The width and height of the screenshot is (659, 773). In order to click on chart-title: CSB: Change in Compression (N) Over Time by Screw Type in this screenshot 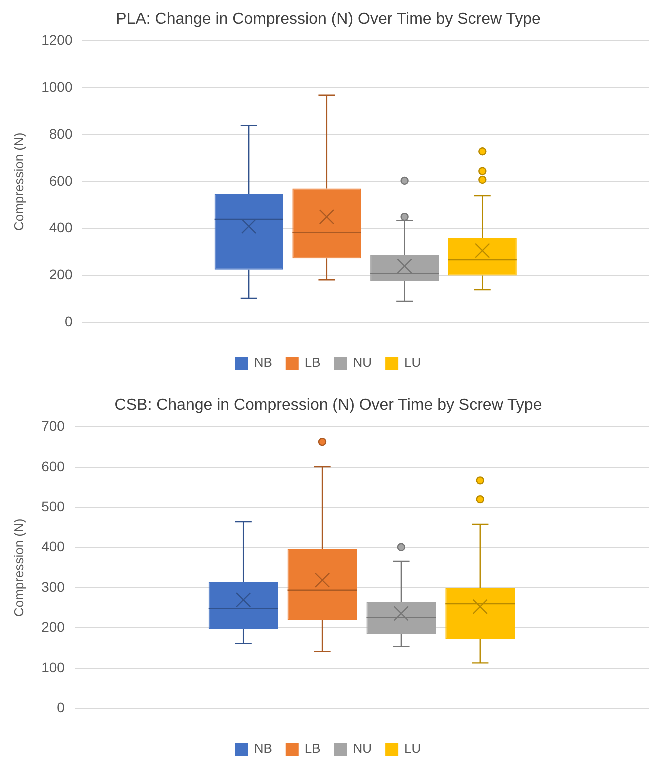, I will do `click(328, 405)`.